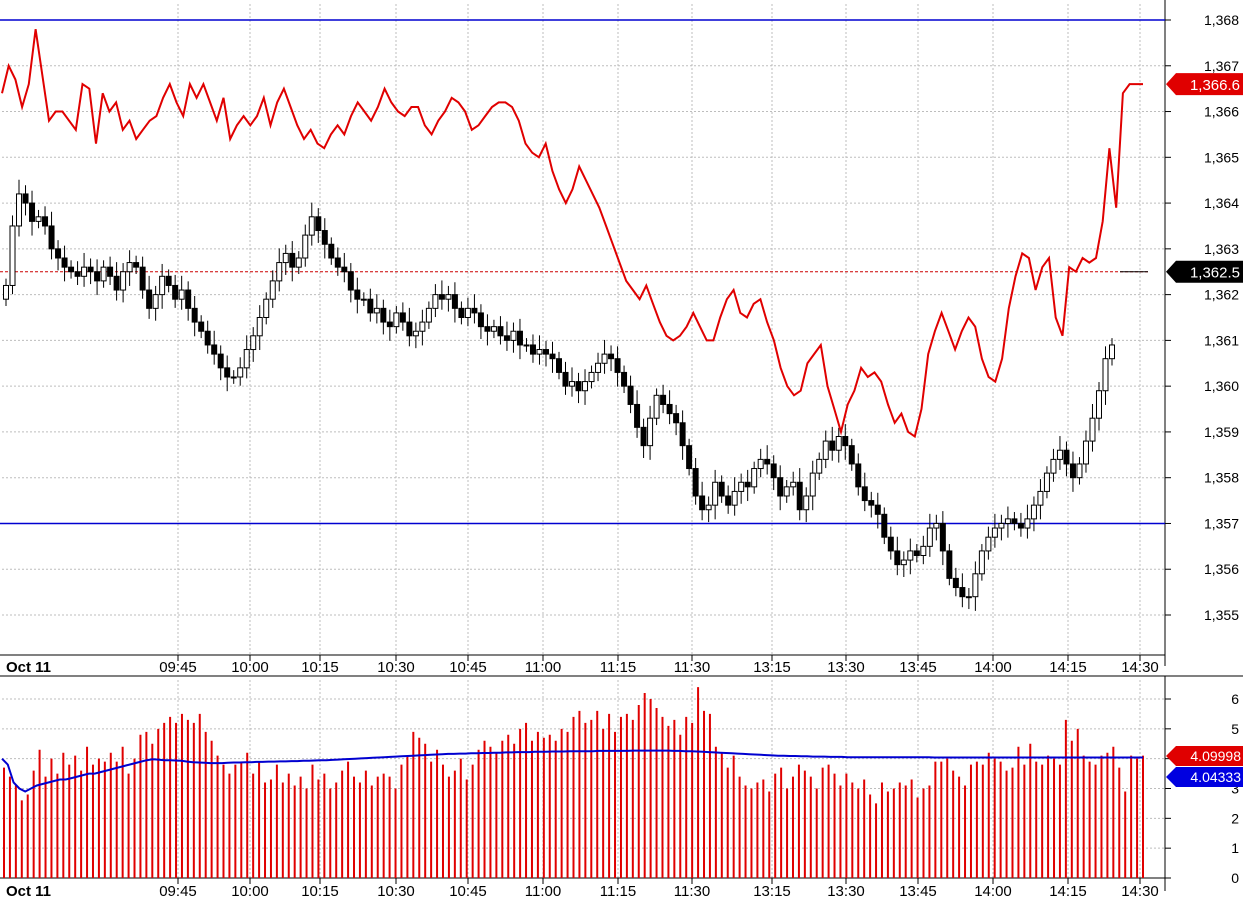 The image size is (1243, 903). Describe the element at coordinates (1215, 273) in the screenshot. I see `last-price-badge: 1,362.5` at that location.